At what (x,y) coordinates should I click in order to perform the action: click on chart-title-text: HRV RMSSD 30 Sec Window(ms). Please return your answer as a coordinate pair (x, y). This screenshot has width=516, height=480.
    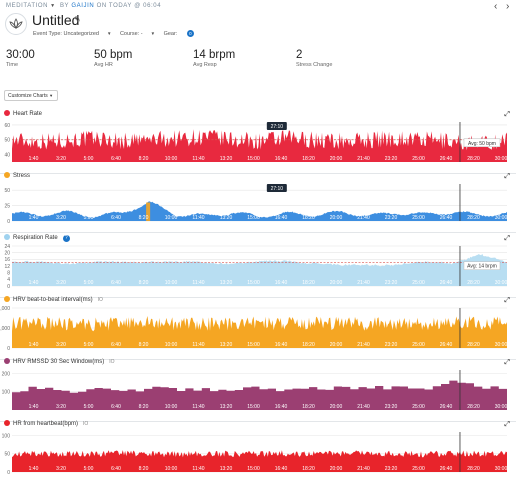
    Looking at the image, I should click on (59, 362).